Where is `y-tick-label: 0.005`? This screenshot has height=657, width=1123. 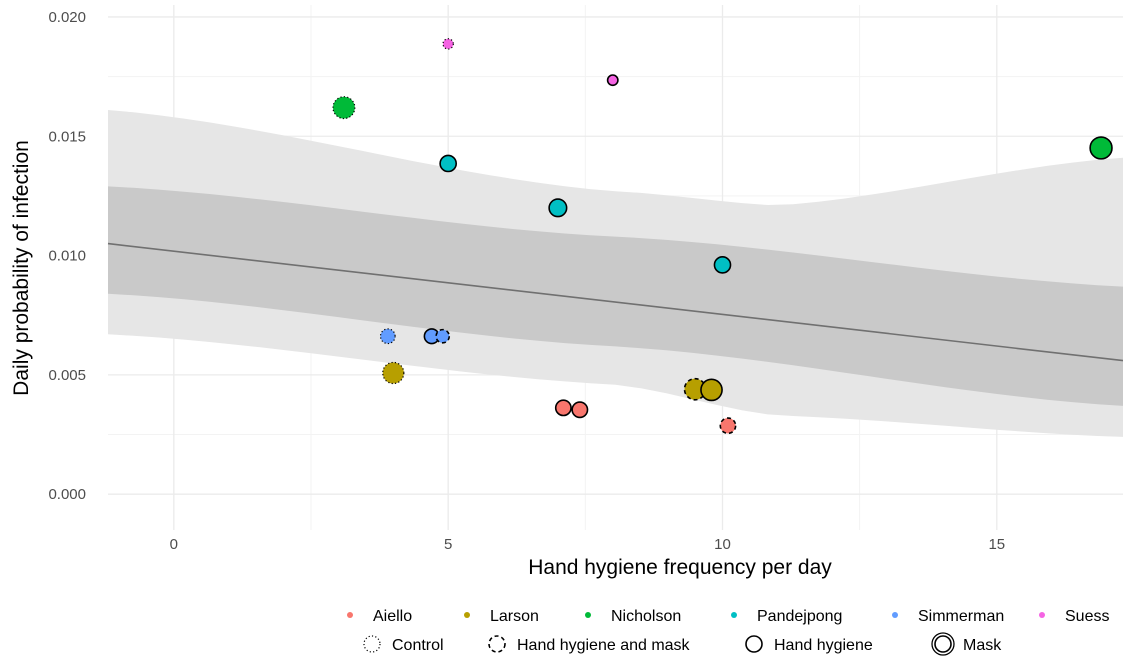
y-tick-label: 0.005 is located at coordinates (67, 375).